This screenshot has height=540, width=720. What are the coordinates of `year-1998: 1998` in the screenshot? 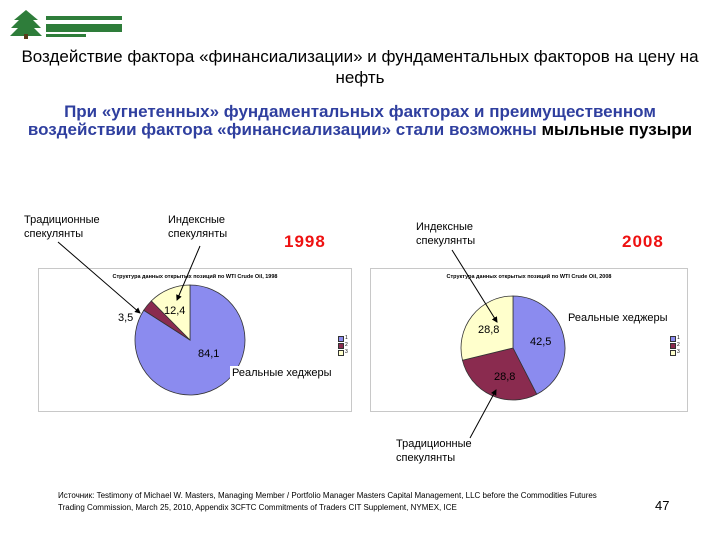 It's located at (305, 241).